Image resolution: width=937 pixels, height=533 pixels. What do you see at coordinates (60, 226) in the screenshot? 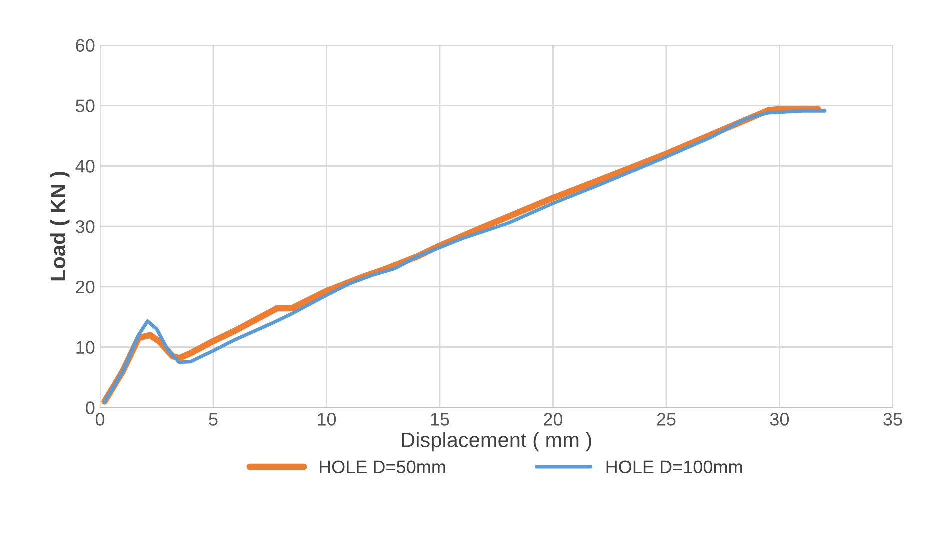
I see `y-axis-title: Load ( KN )` at bounding box center [60, 226].